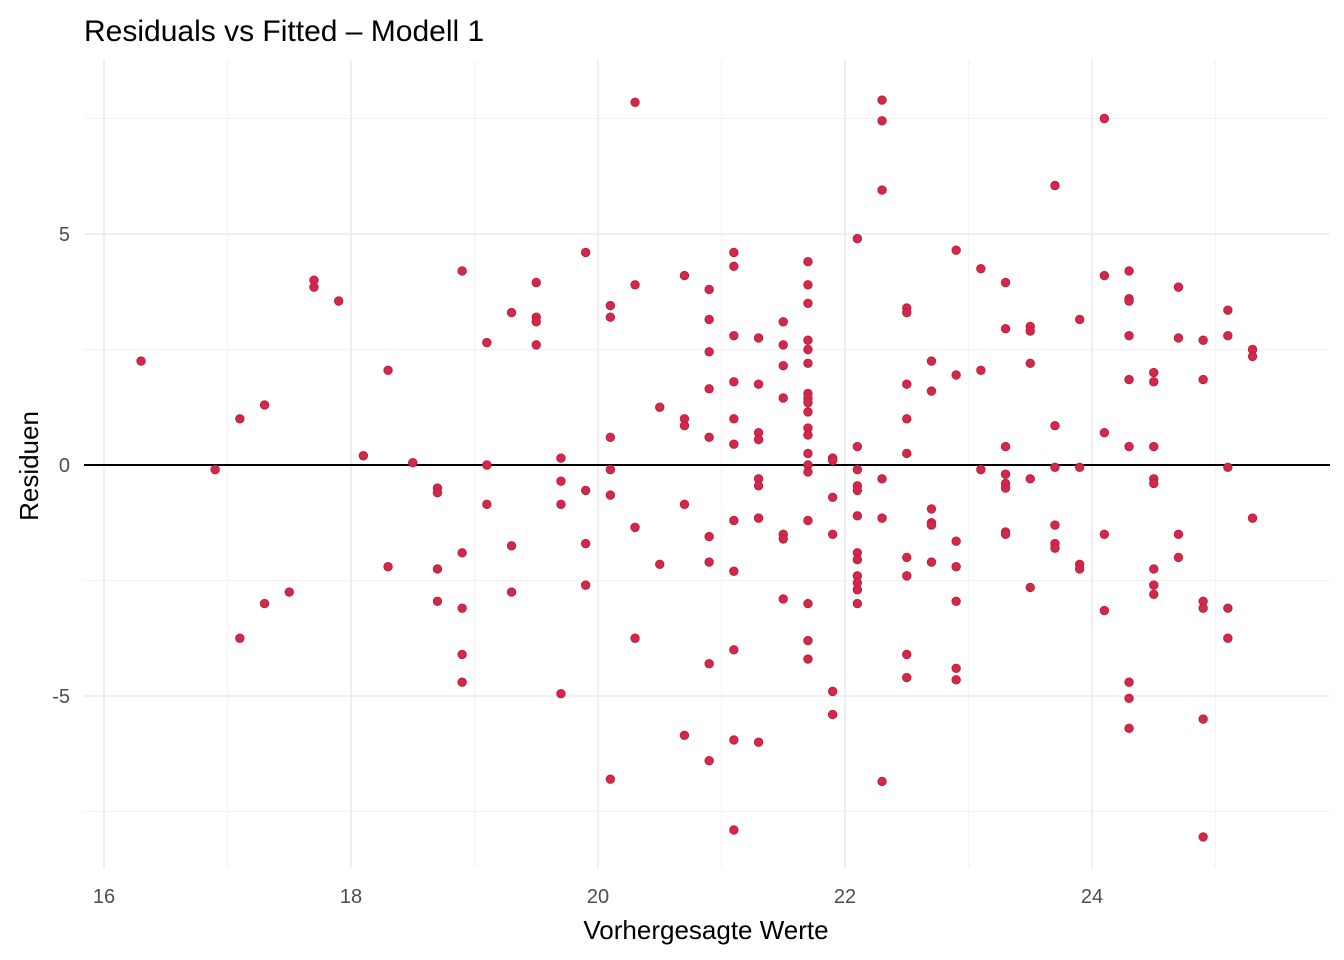 Image resolution: width=1344 pixels, height=960 pixels. What do you see at coordinates (29, 466) in the screenshot?
I see `y-axis-title: Residuen` at bounding box center [29, 466].